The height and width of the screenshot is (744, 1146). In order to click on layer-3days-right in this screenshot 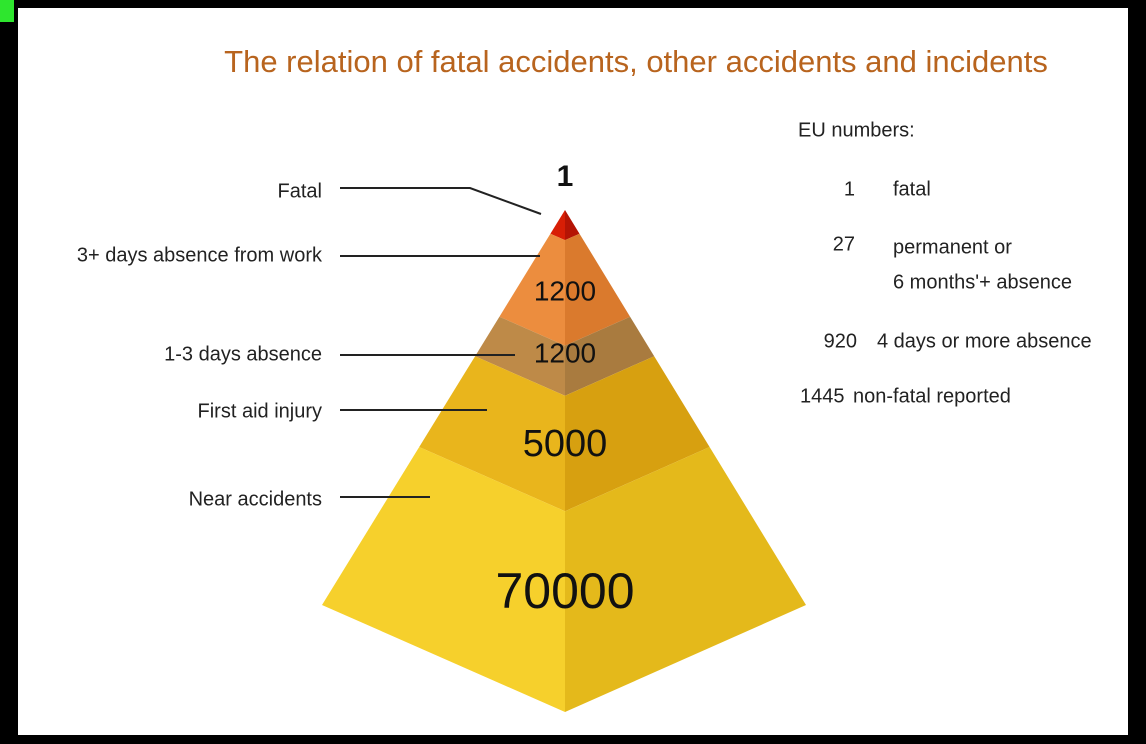, I will do `click(598, 289)`.